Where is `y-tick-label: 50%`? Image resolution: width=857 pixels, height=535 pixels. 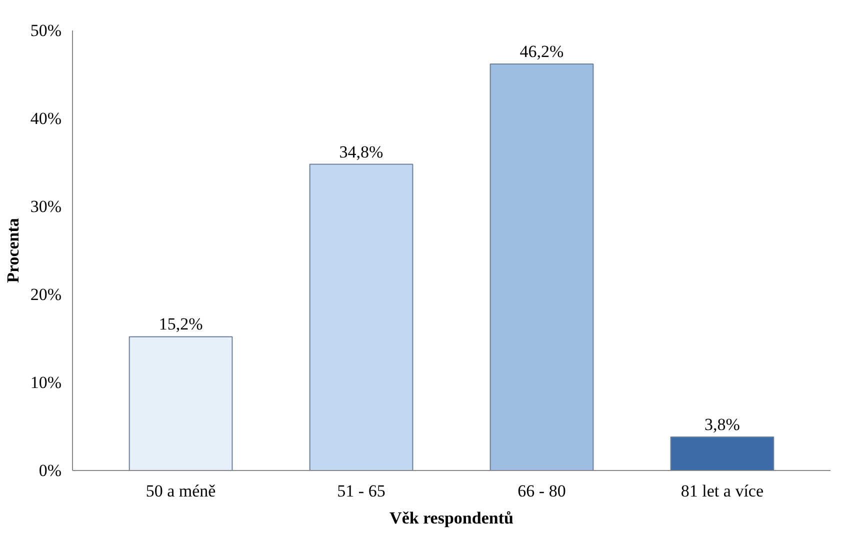 y-tick-label: 50% is located at coordinates (46, 30).